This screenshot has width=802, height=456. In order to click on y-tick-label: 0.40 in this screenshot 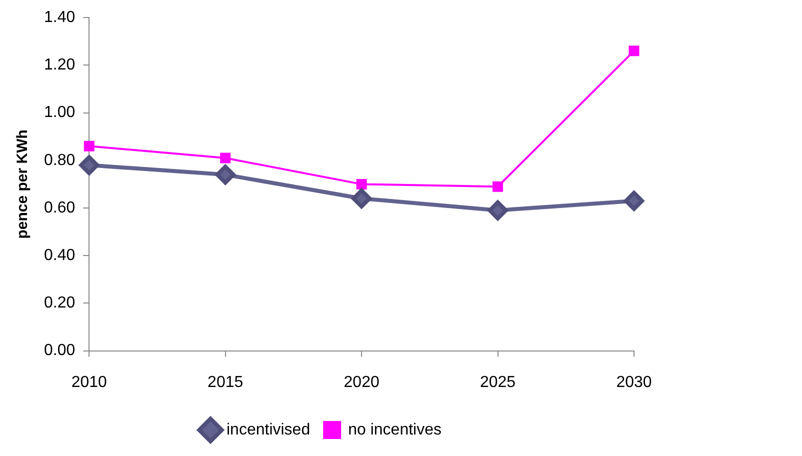, I will do `click(60, 255)`.